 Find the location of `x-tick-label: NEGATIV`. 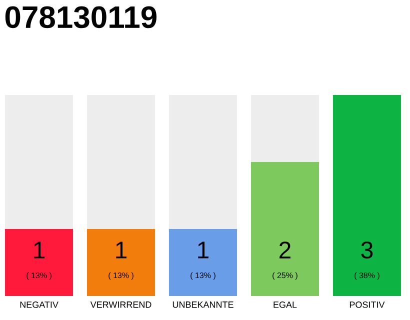

x-tick-label: NEGATIV is located at coordinates (39, 305).